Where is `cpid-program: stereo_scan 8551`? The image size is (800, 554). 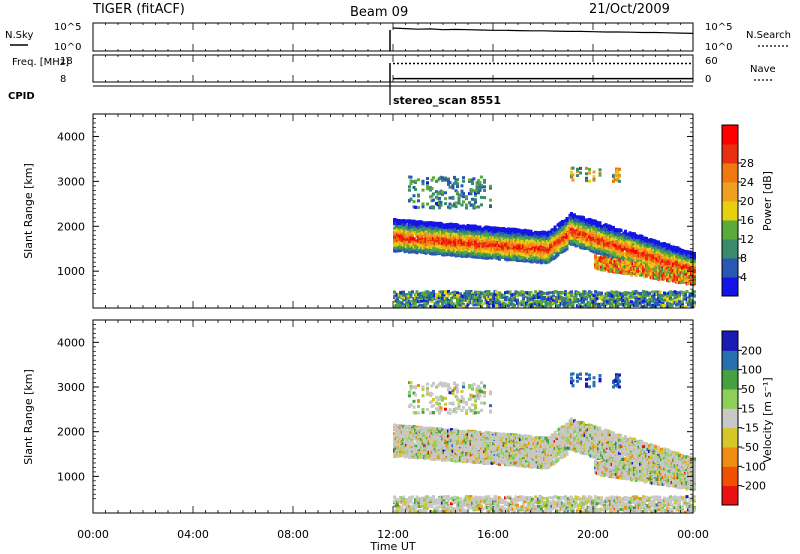 cpid-program: stereo_scan 8551 is located at coordinates (447, 100).